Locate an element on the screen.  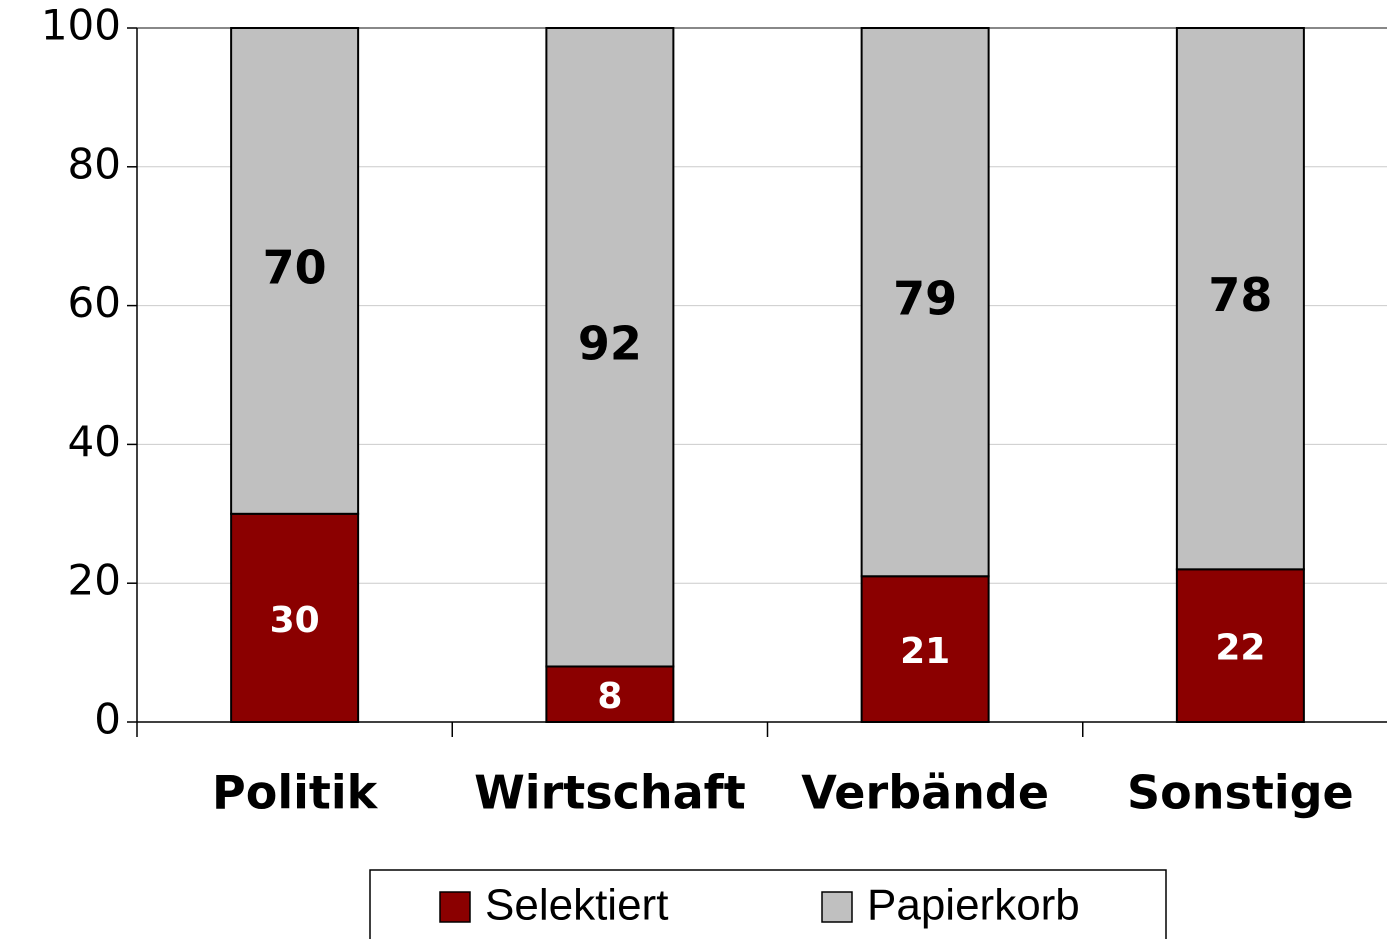
y-tick-label: 40 is located at coordinates (94, 441).